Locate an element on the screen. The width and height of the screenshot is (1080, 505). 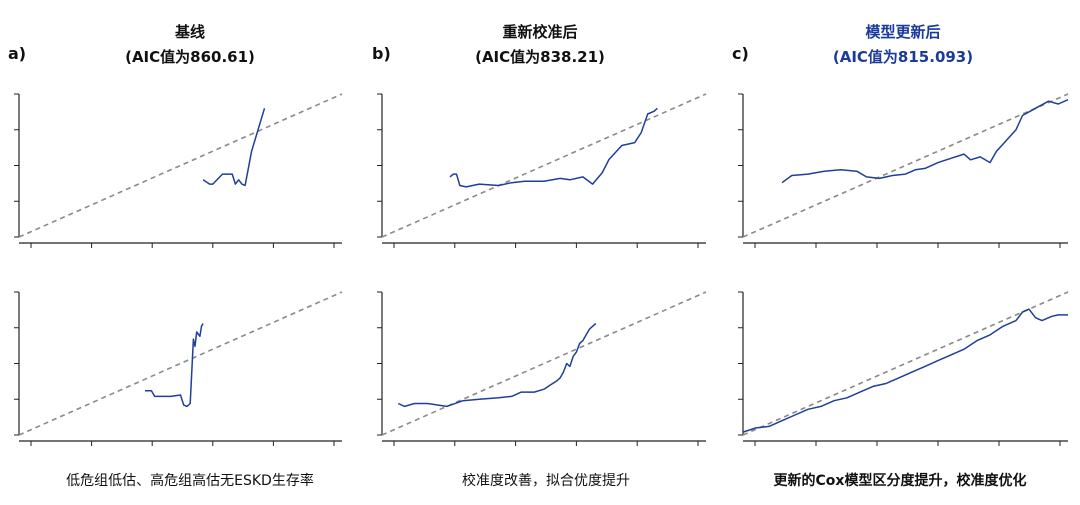
caption-a: 低危组低估、高危组高估无ESKD生存率 is located at coordinates (190, 481).